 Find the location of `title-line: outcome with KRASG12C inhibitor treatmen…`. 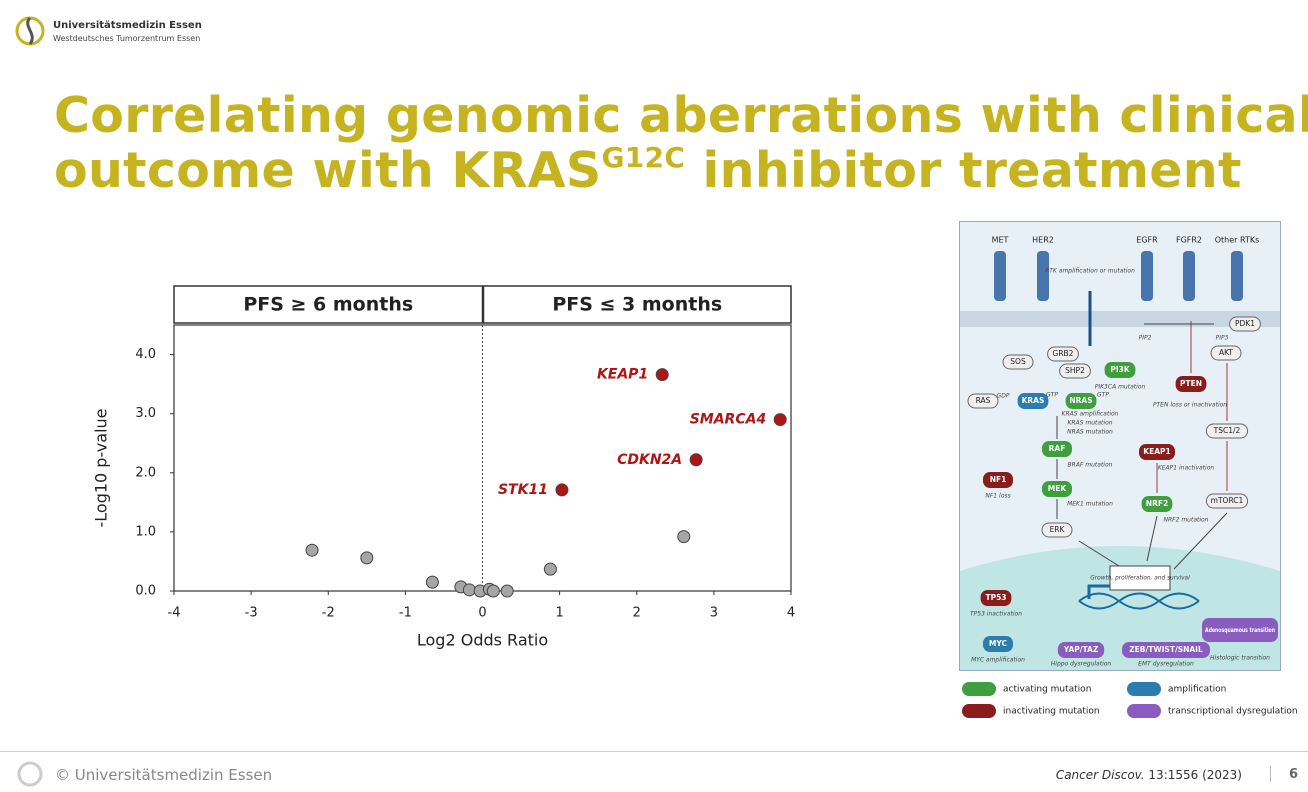

title-line: outcome with KRASG12C inhibitor treatmen… is located at coordinates (681, 170).